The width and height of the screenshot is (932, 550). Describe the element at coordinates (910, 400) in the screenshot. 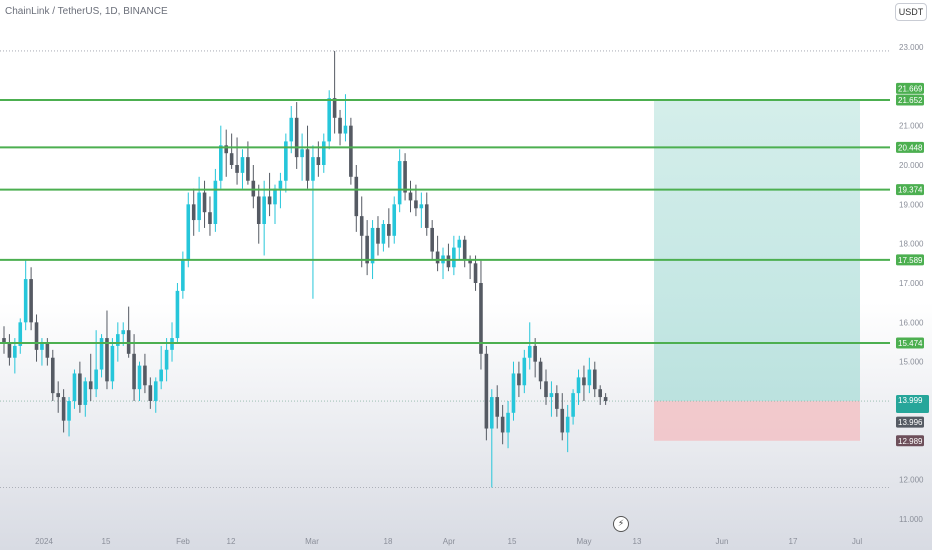

I see `entry-price-tag: 13.999` at that location.